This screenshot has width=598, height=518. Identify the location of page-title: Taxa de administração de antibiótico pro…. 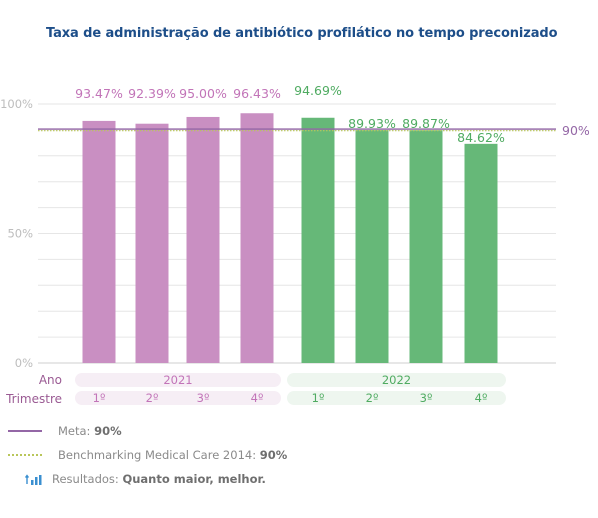
(302, 33).